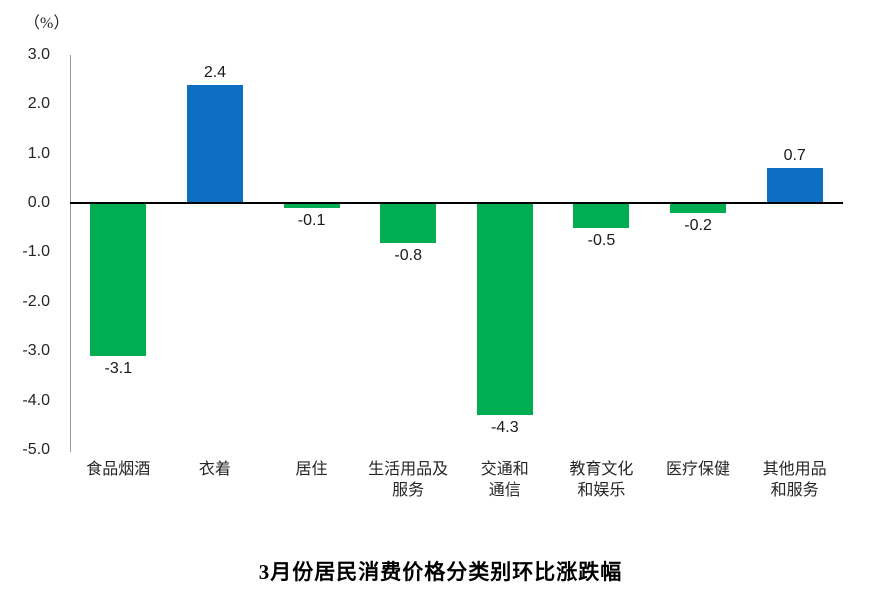  I want to click on bar-value-label: 0.7, so click(794, 156).